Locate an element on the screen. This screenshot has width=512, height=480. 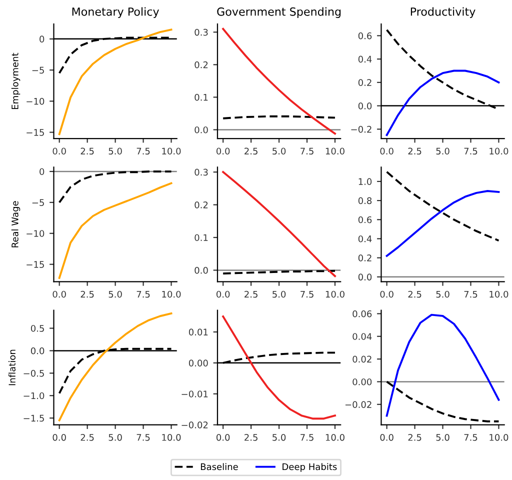
y-tick-label: −0.5 is located at coordinates (34, 373).